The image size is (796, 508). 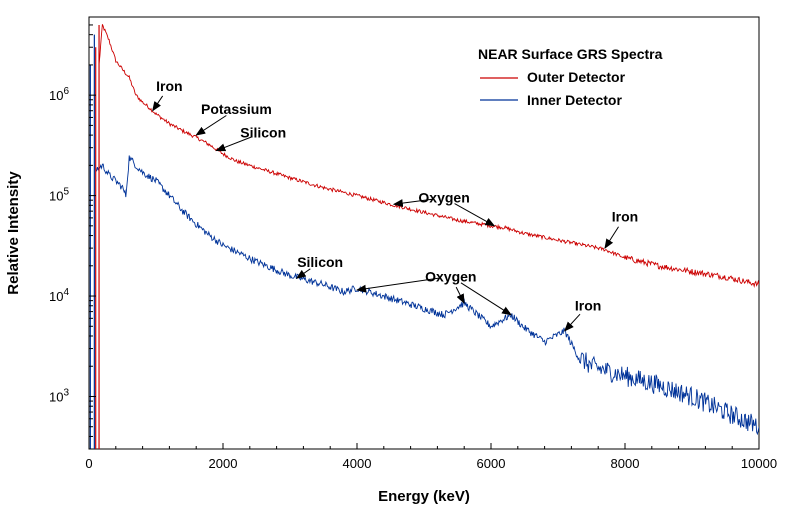 I want to click on x-tick-label: 4000, so click(x=357, y=463).